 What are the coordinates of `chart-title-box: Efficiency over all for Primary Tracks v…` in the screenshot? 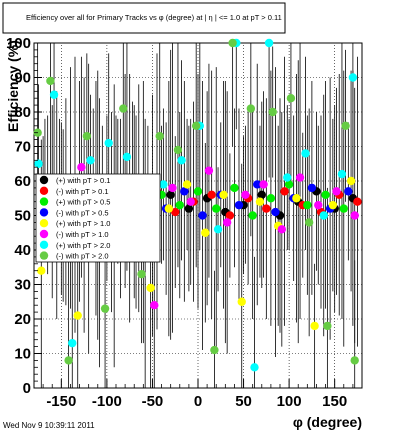 It's located at (144, 18).